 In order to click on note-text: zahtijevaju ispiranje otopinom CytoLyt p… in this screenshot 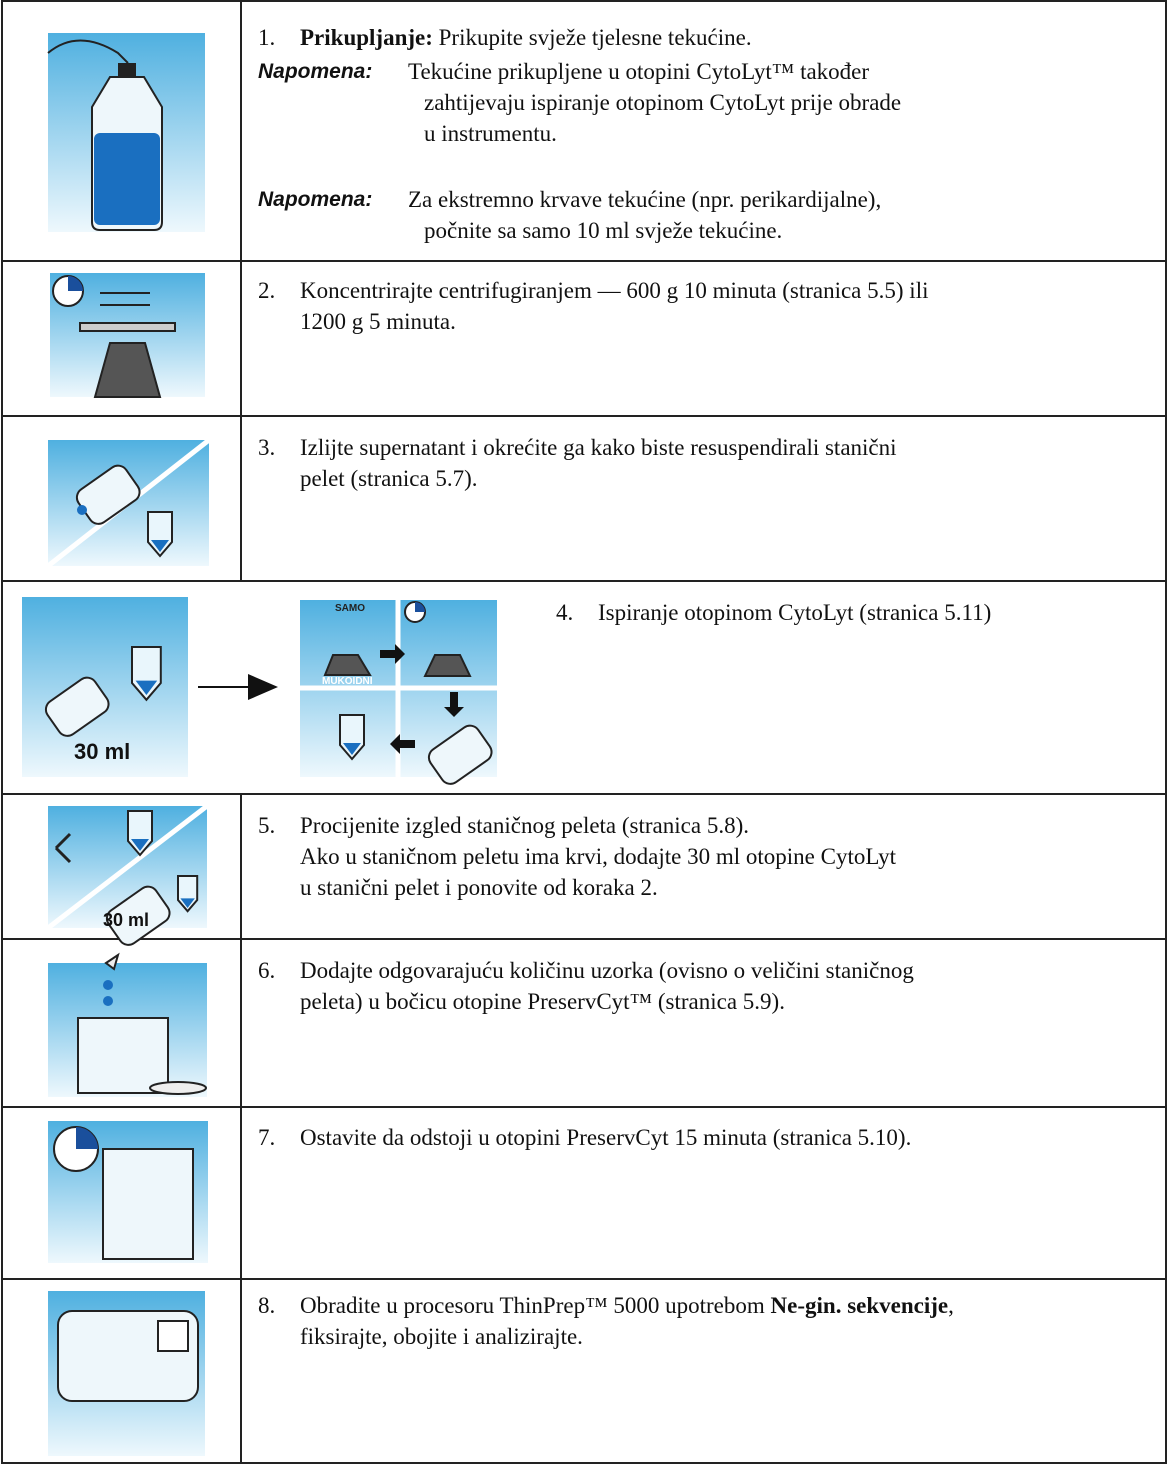, I will do `click(663, 102)`.